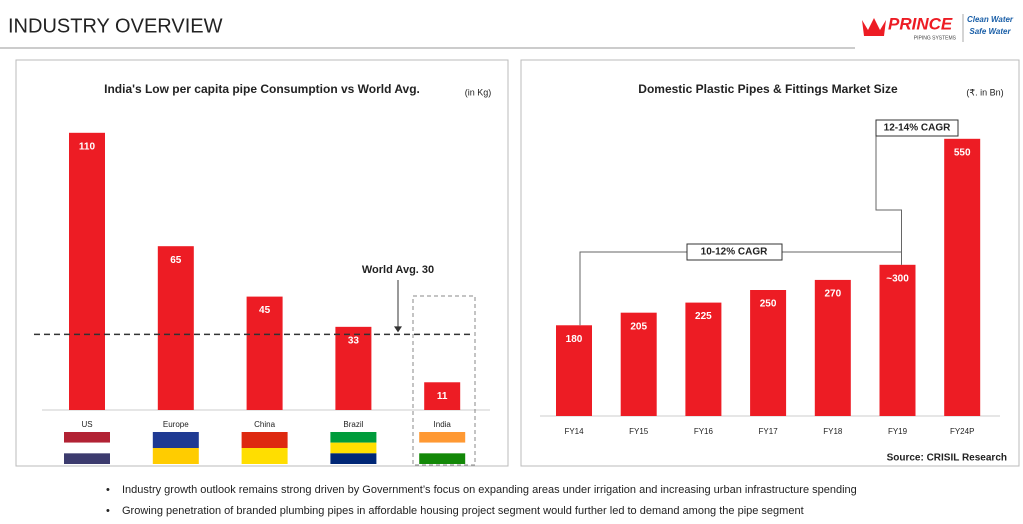 The height and width of the screenshot is (524, 1023). What do you see at coordinates (768, 304) in the screenshot?
I see `value-label: 250` at bounding box center [768, 304].